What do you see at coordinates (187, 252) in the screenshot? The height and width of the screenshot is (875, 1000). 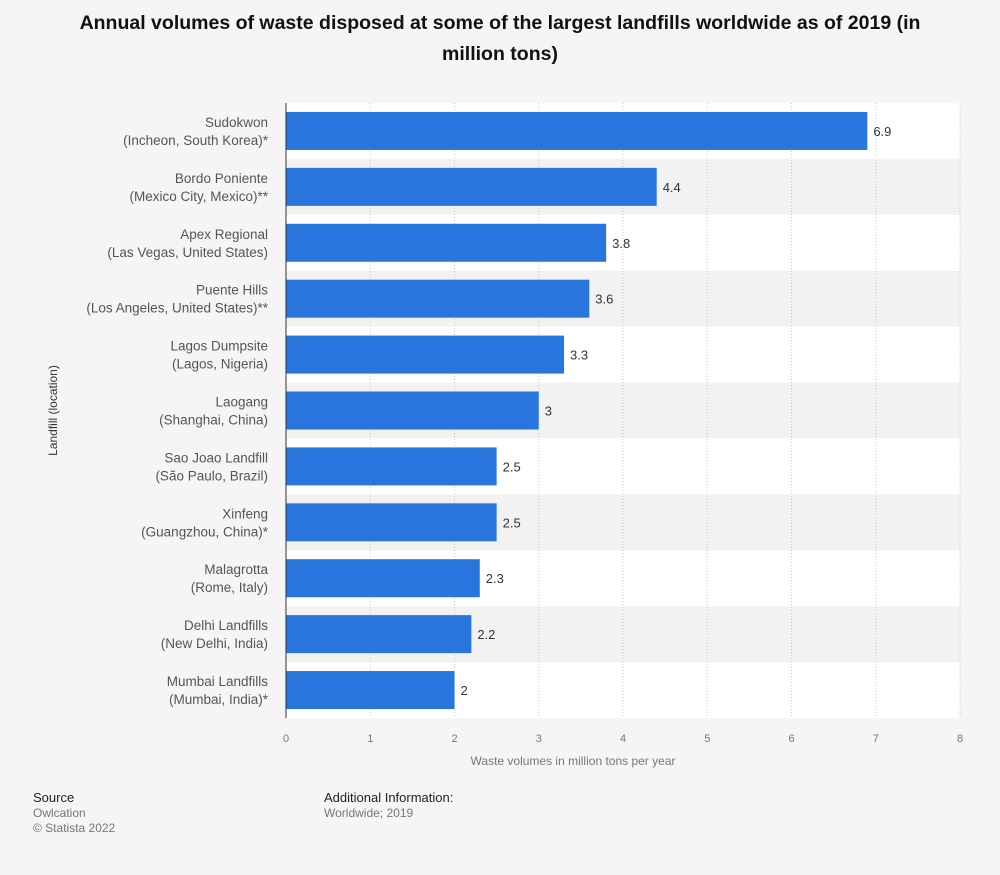 I see `category-label-location: (Las Vegas, United States)` at bounding box center [187, 252].